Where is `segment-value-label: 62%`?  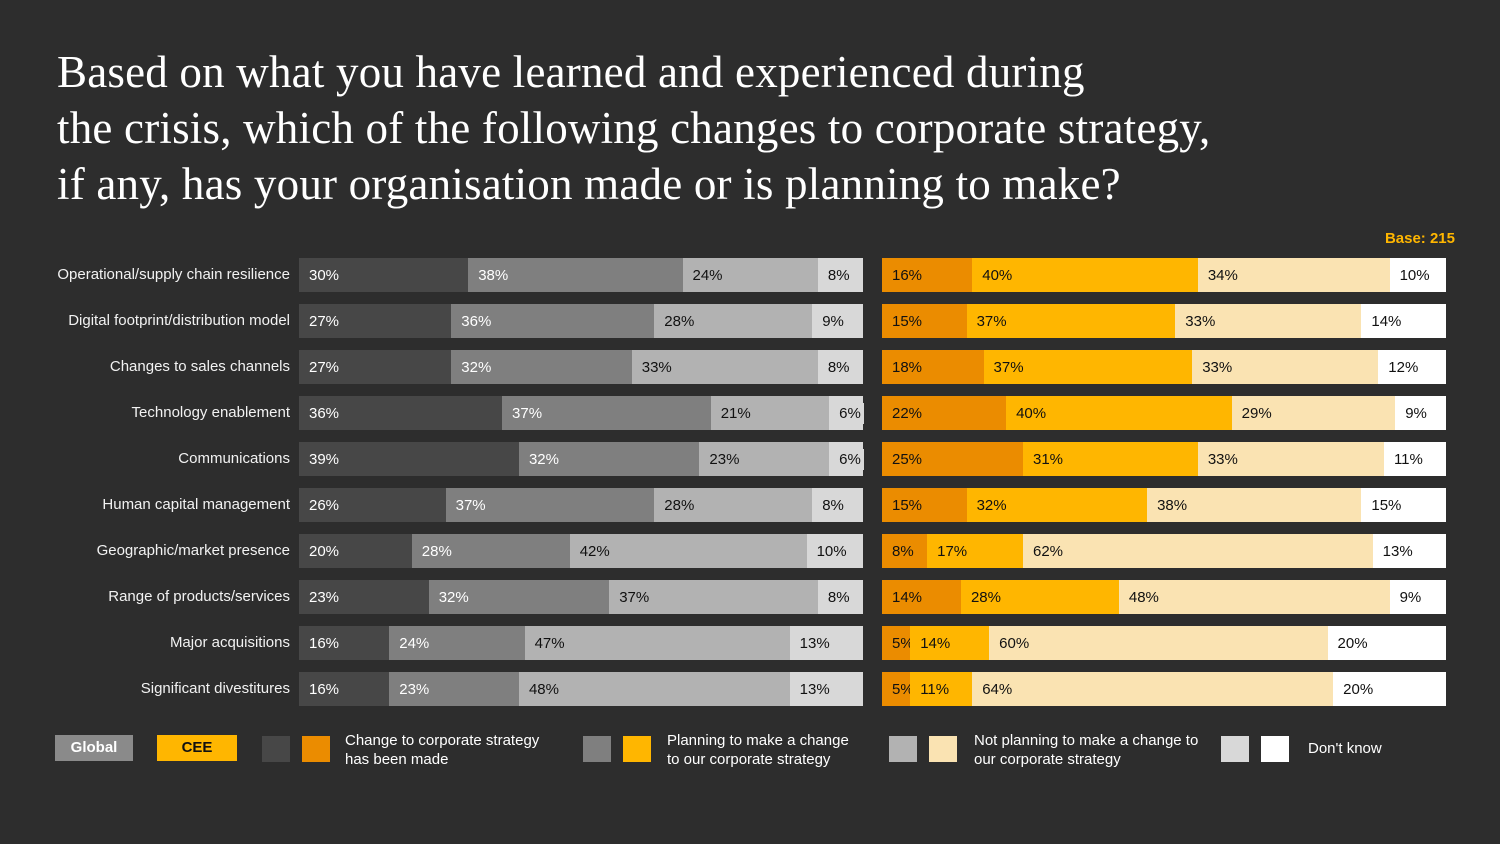
segment-value-label: 62% is located at coordinates (1044, 551).